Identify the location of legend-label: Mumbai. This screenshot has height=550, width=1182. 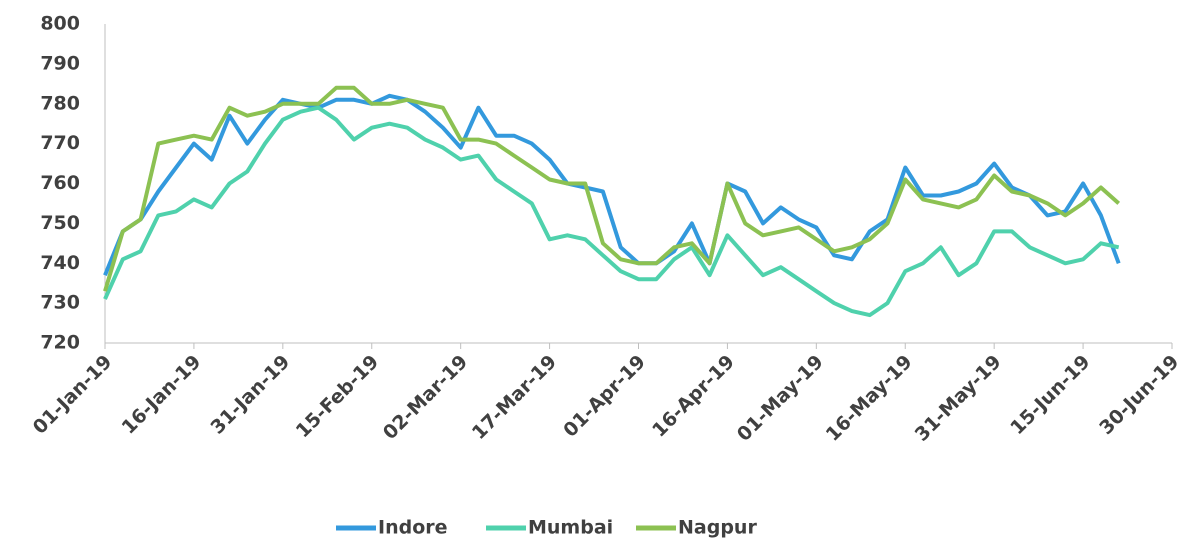
(570, 528).